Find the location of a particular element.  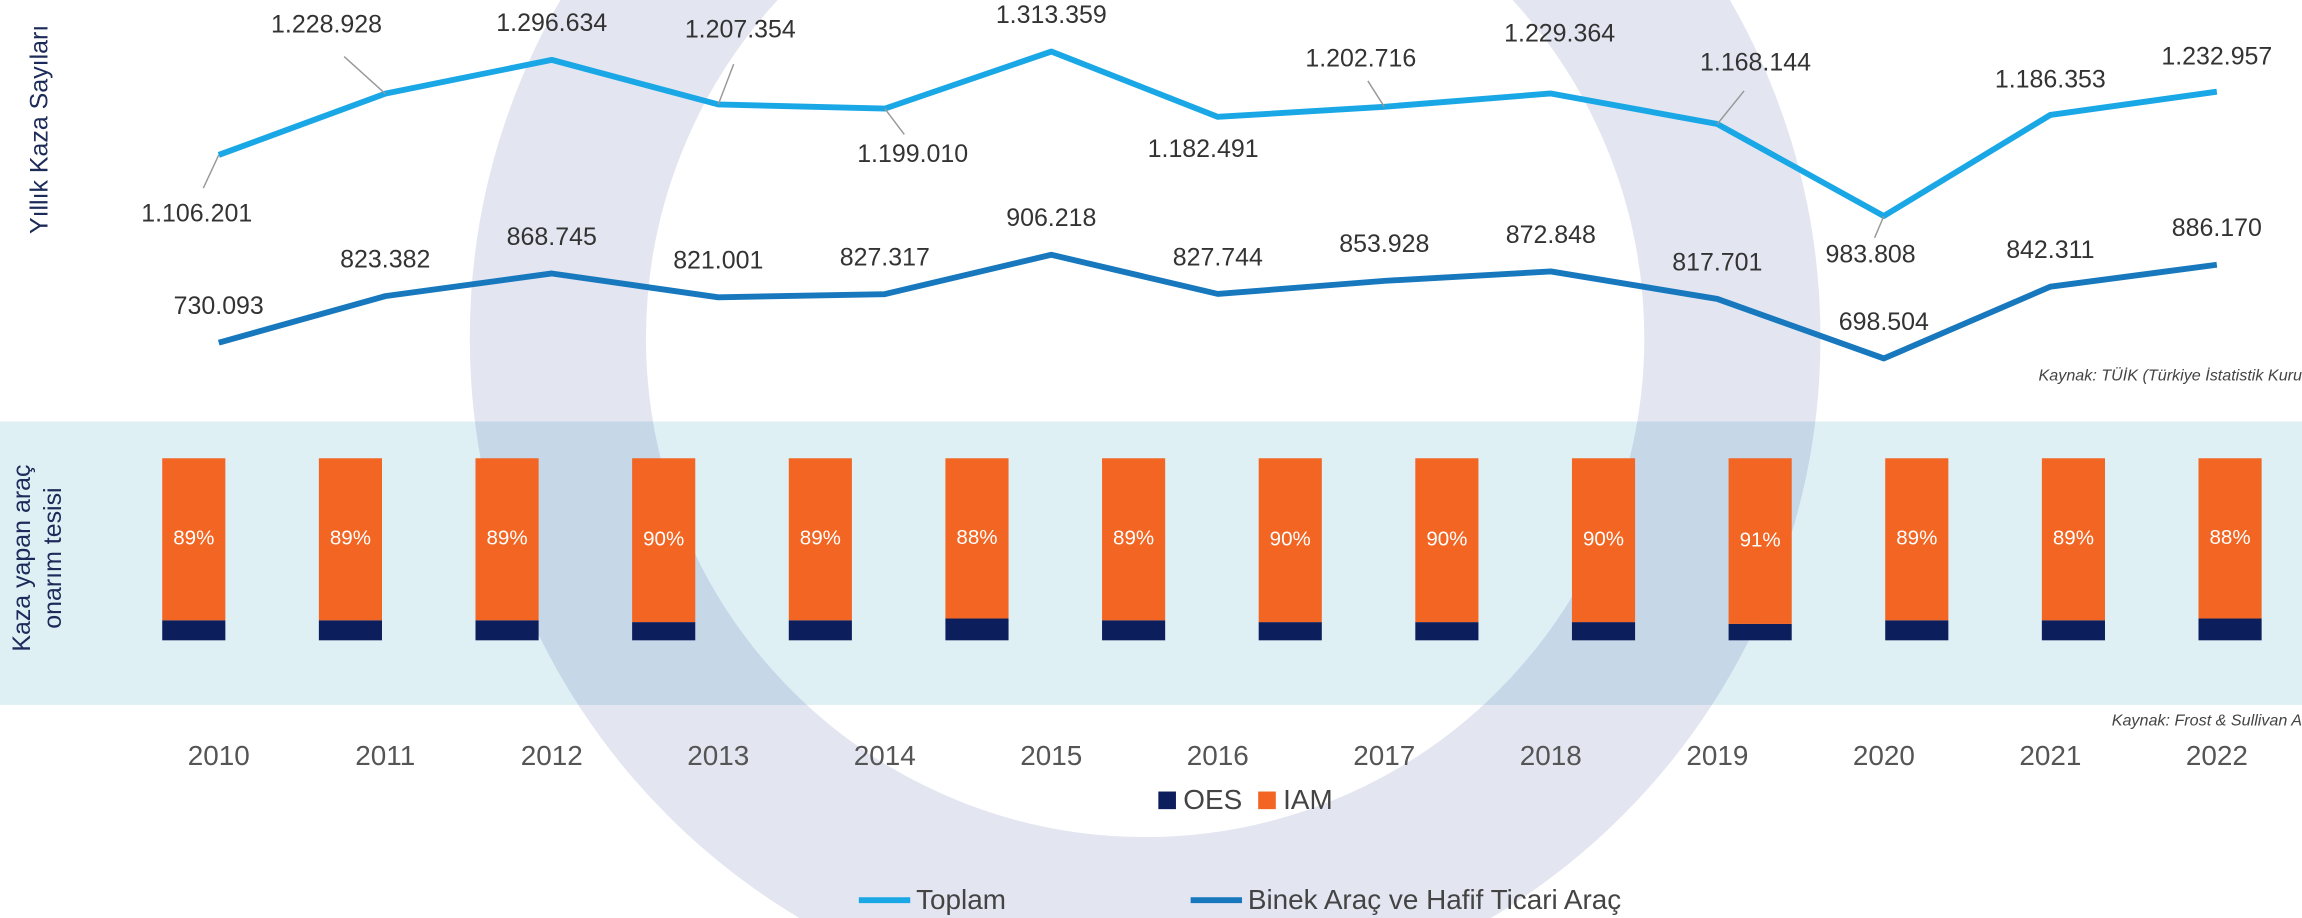

data-label: 906.218 is located at coordinates (1051, 218).